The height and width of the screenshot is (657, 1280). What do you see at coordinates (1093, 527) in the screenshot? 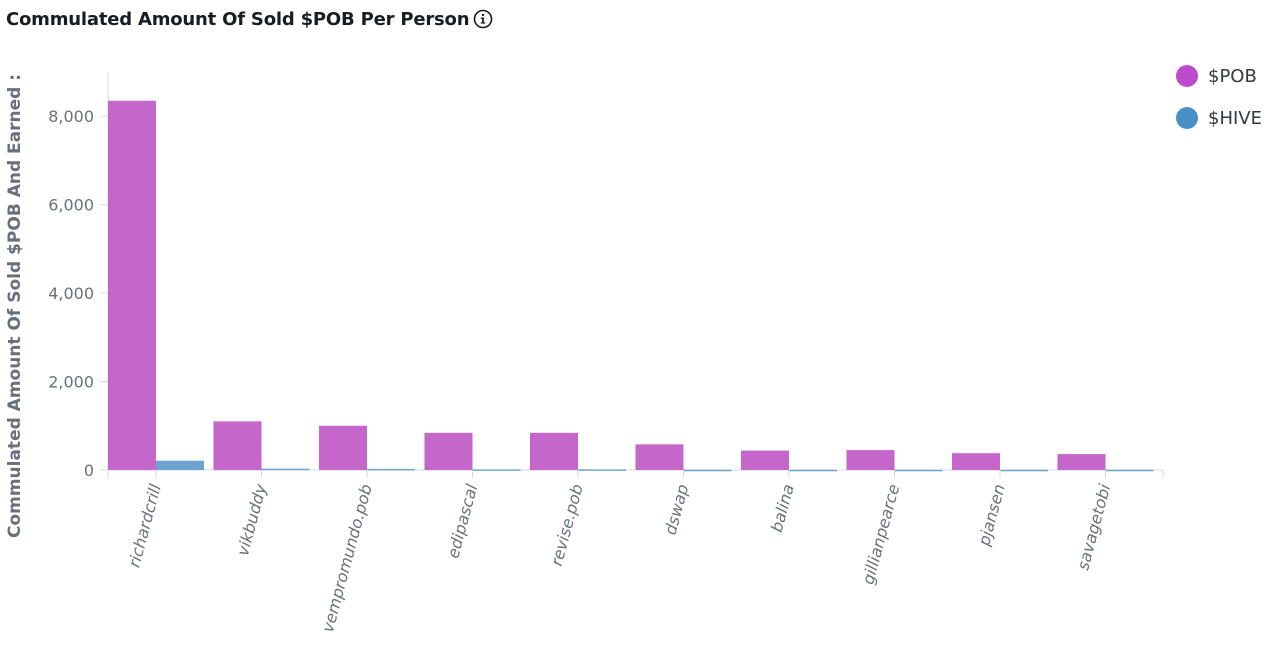
I see `x-tick-label: savagetobi` at bounding box center [1093, 527].